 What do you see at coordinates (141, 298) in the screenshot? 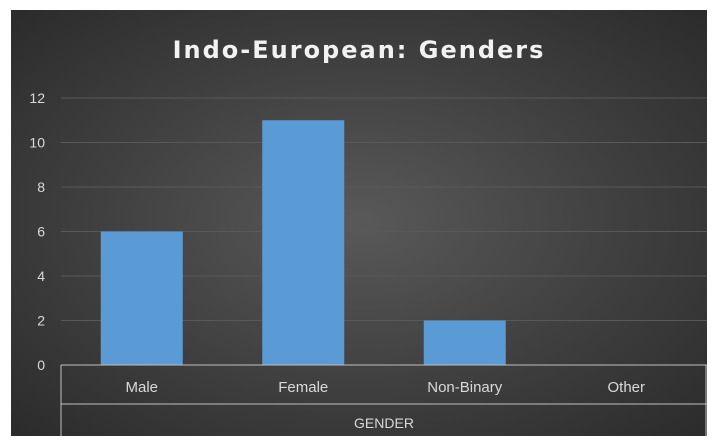
I see `bar-male` at bounding box center [141, 298].